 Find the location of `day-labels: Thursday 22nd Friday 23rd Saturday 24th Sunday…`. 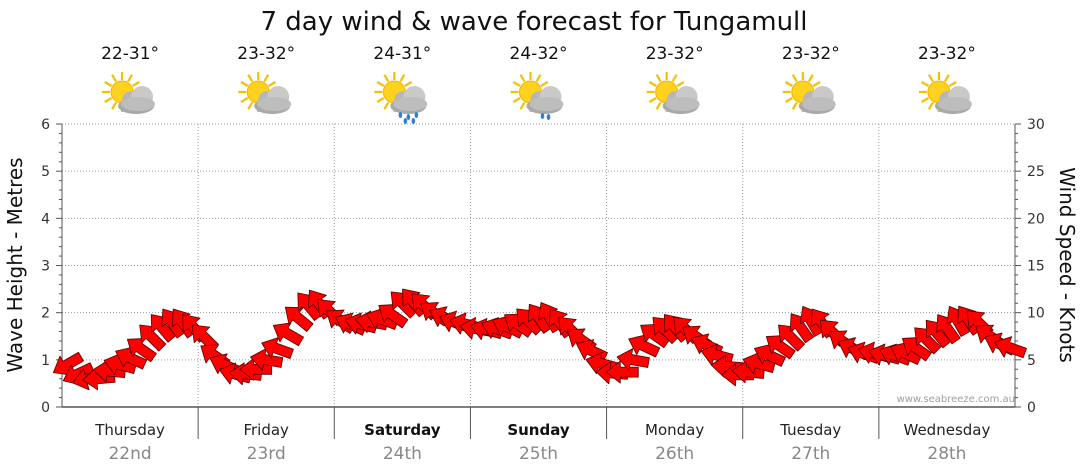

day-labels: Thursday 22nd Friday 23rd Saturday 24th Sunday… is located at coordinates (542, 442).